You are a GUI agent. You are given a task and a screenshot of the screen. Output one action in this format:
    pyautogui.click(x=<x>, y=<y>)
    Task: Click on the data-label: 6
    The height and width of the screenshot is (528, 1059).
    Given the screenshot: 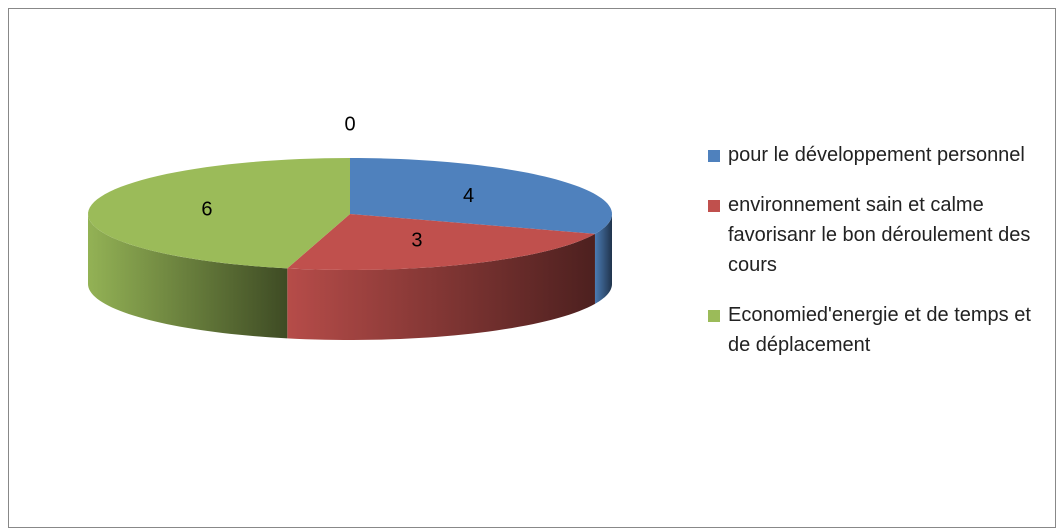 What is the action you would take?
    pyautogui.click(x=206, y=210)
    